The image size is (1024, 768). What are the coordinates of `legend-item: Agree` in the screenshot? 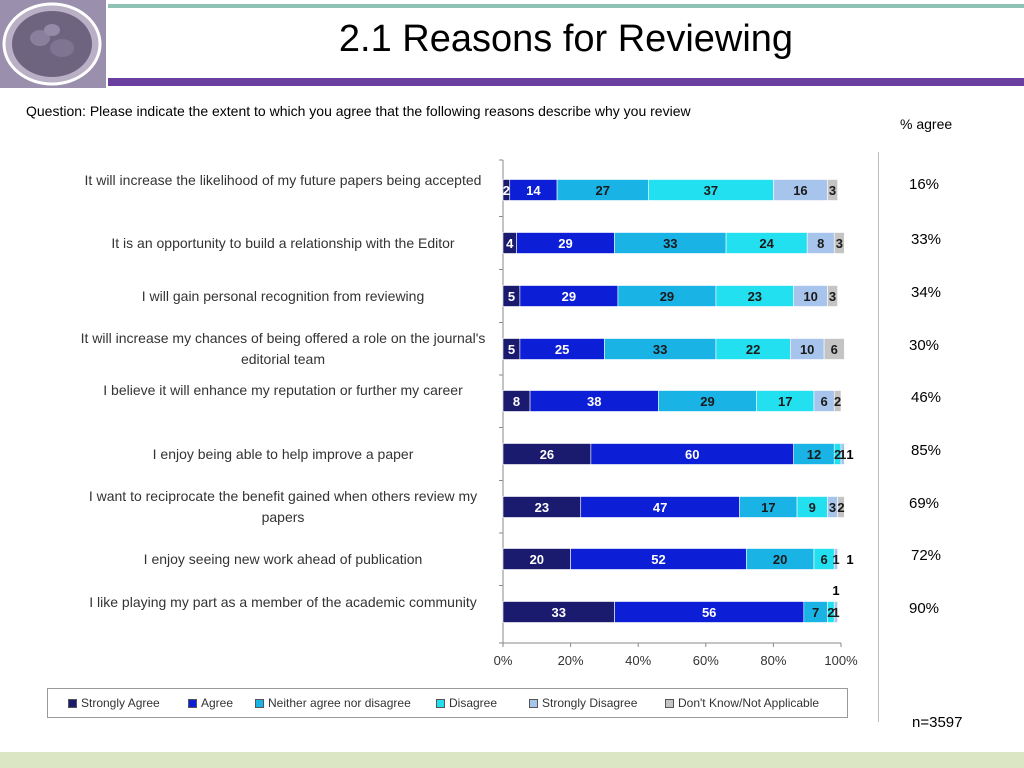 It's located at (210, 703).